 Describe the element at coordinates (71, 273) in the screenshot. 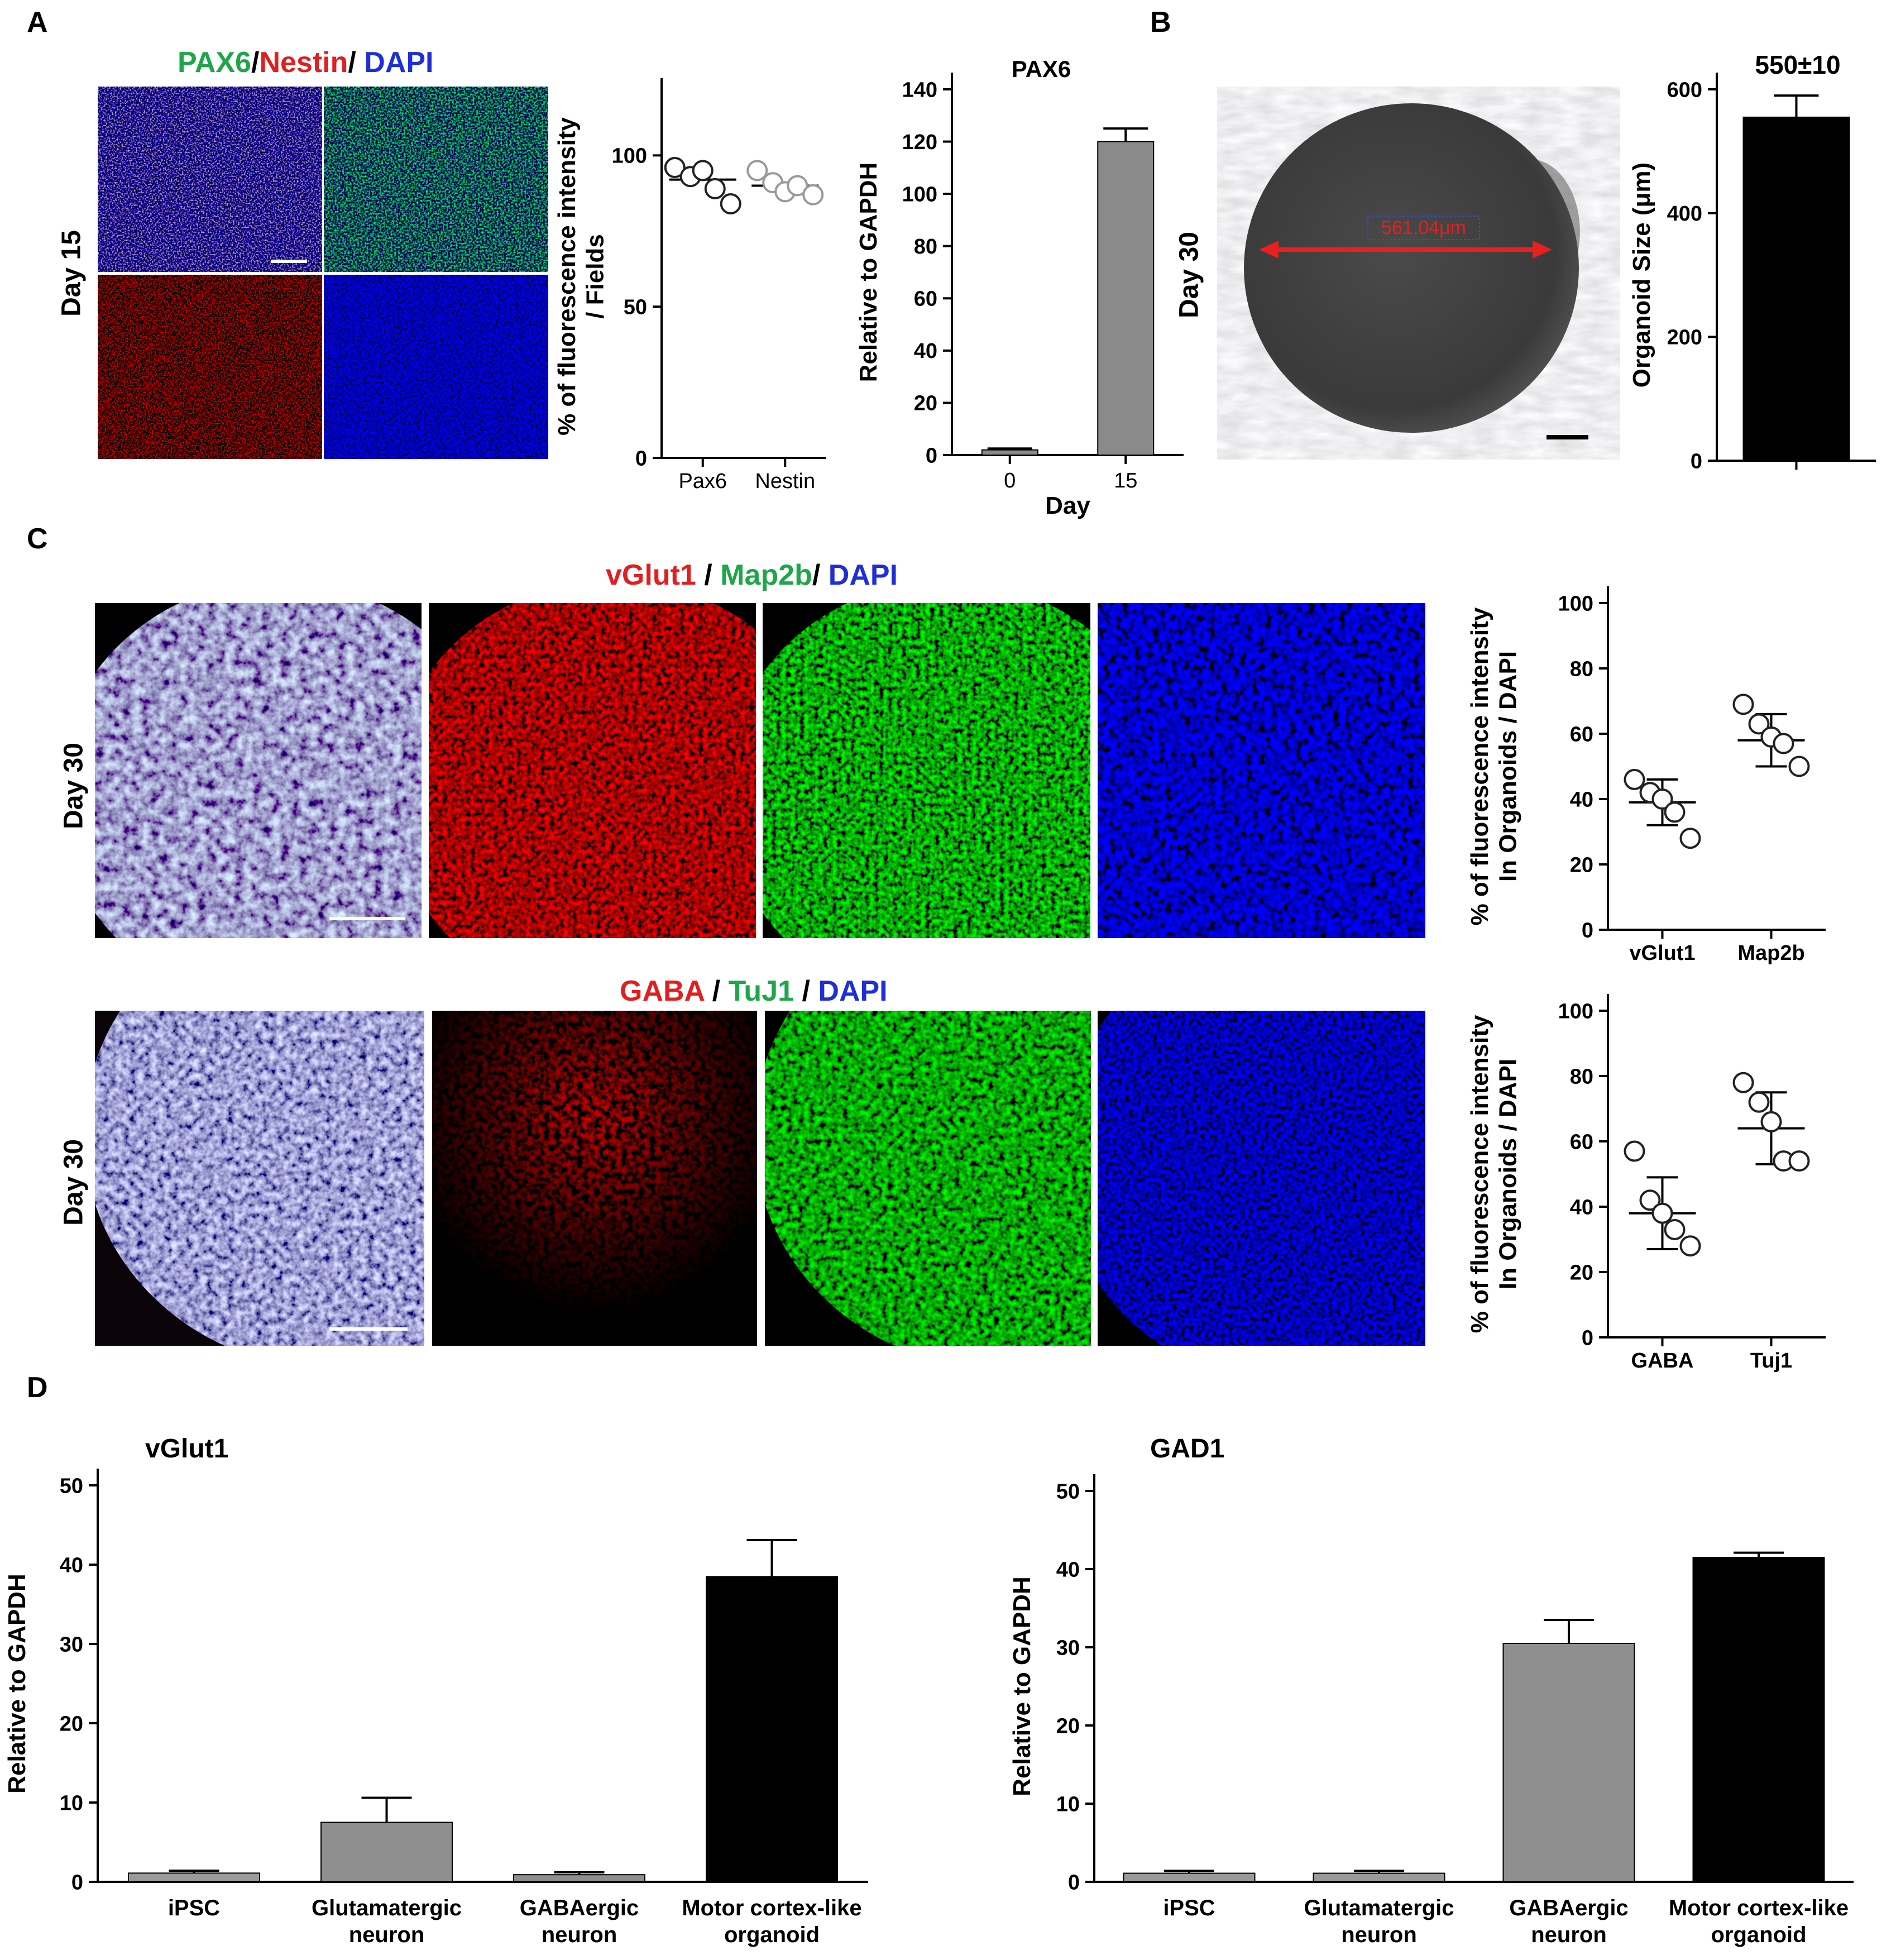

I see `panel-a-day-label: Day 15` at that location.